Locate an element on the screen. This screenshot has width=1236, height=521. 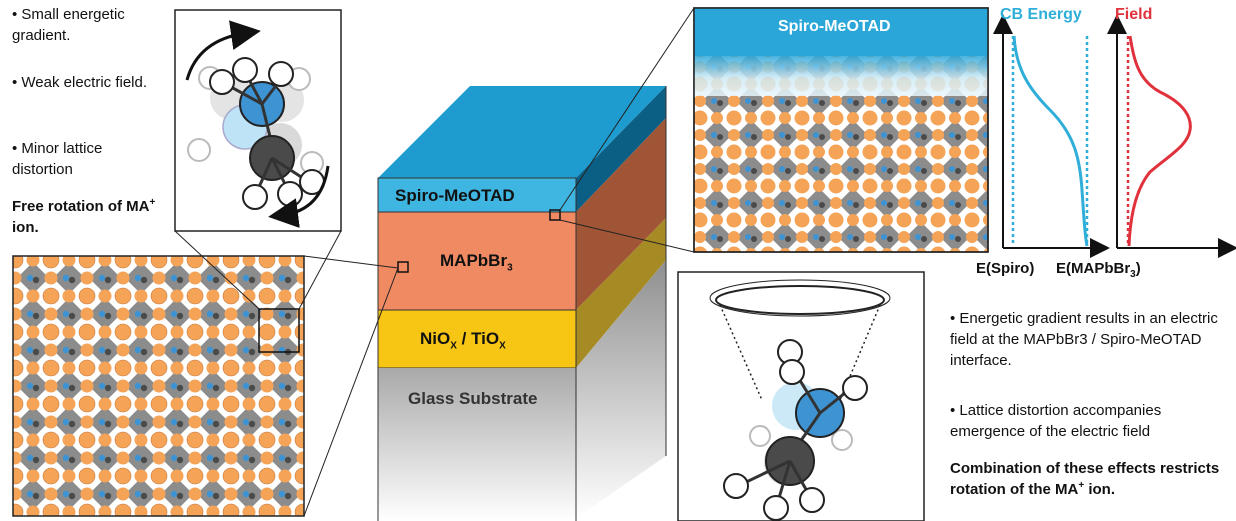
left-summary-sup: + is located at coordinates (152, 202).